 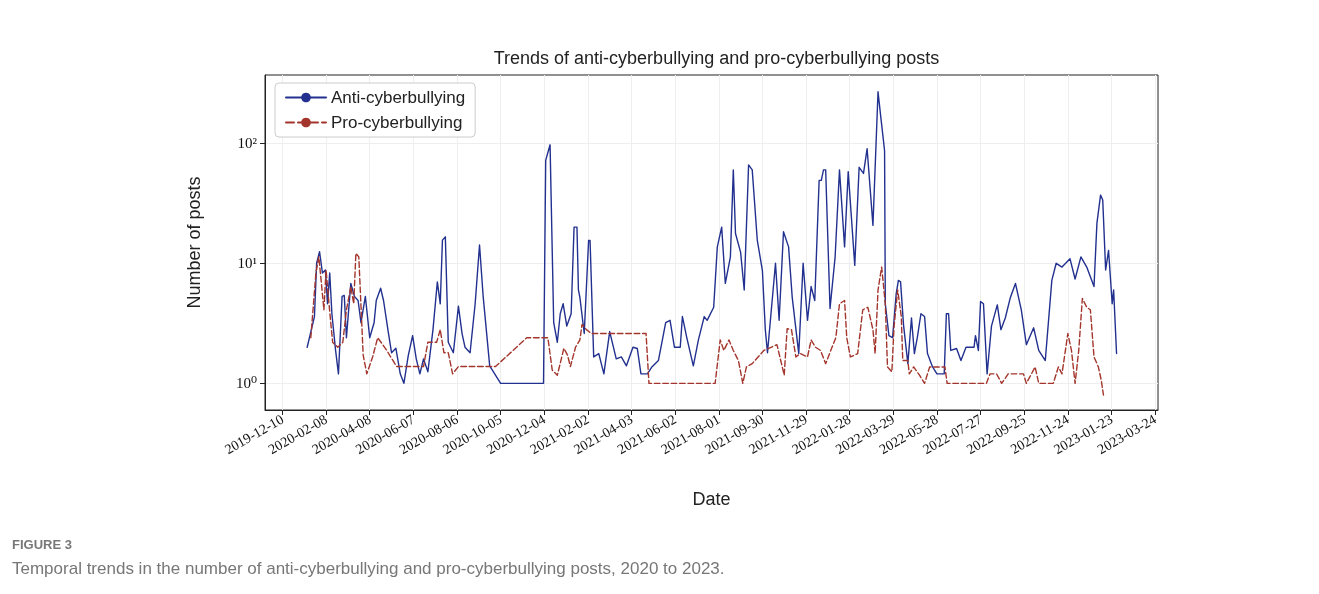 What do you see at coordinates (397, 122) in the screenshot?
I see `legend-label: Pro-cyberbullying` at bounding box center [397, 122].